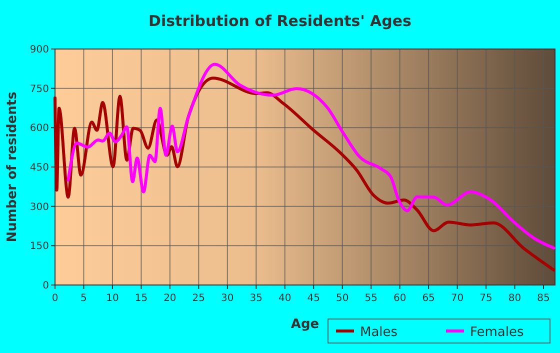  Describe the element at coordinates (399, 298) in the screenshot. I see `x-tick-label: 60` at that location.